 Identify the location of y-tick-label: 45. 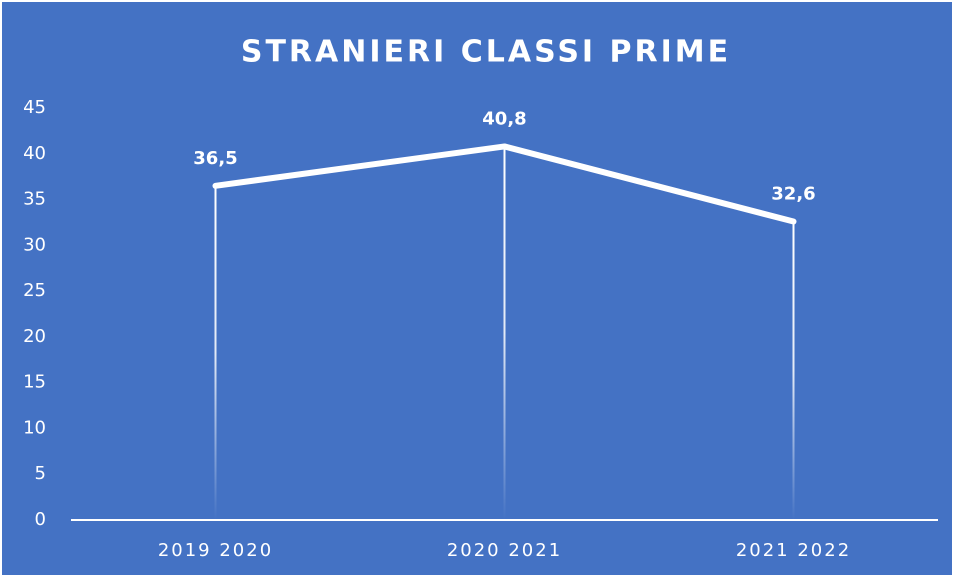
(34, 107).